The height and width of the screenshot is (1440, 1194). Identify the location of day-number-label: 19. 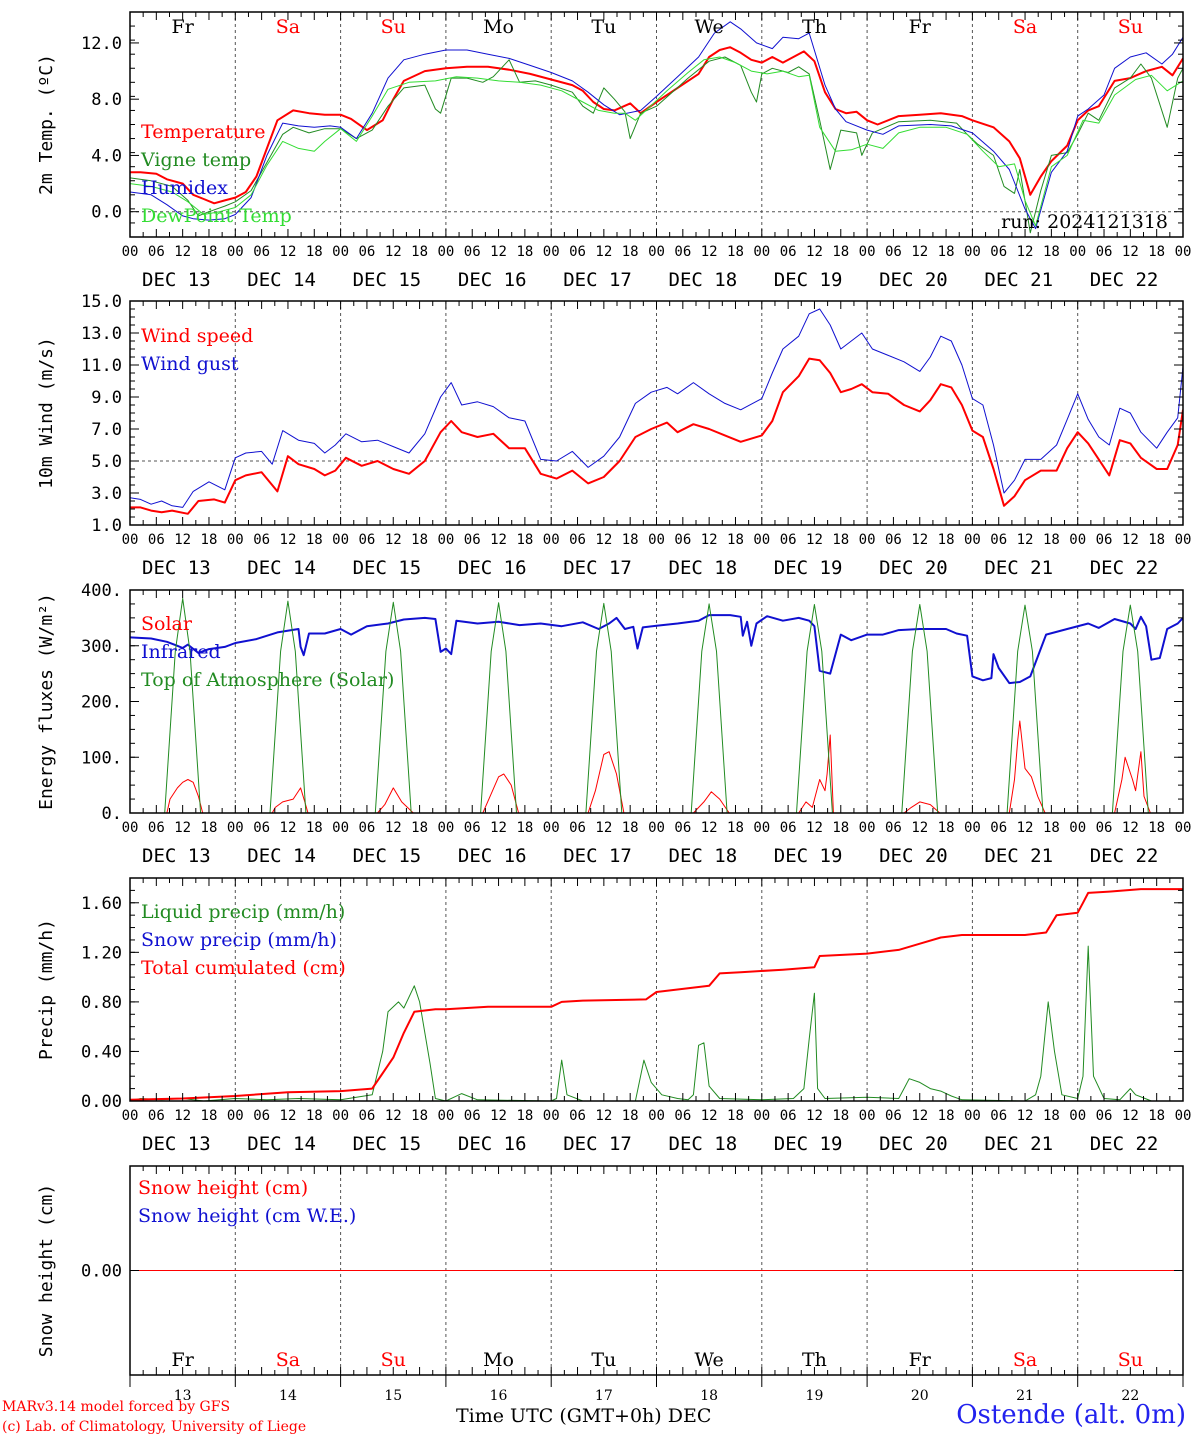
(815, 1396).